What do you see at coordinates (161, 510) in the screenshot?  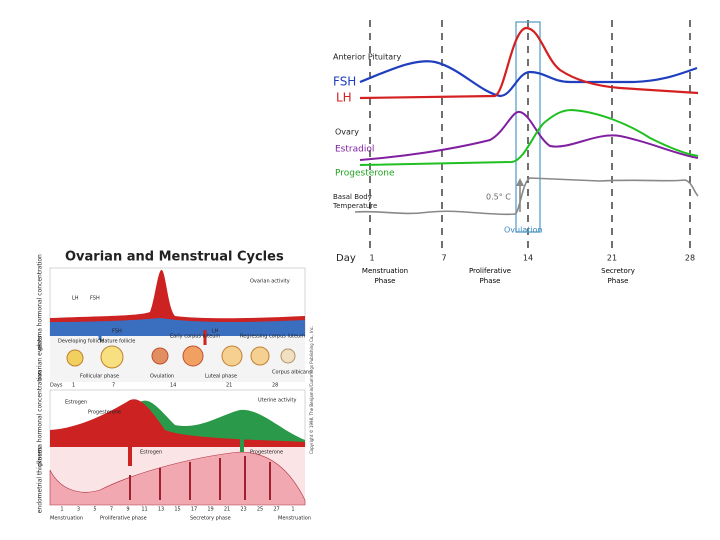 I see `day: 13` at bounding box center [161, 510].